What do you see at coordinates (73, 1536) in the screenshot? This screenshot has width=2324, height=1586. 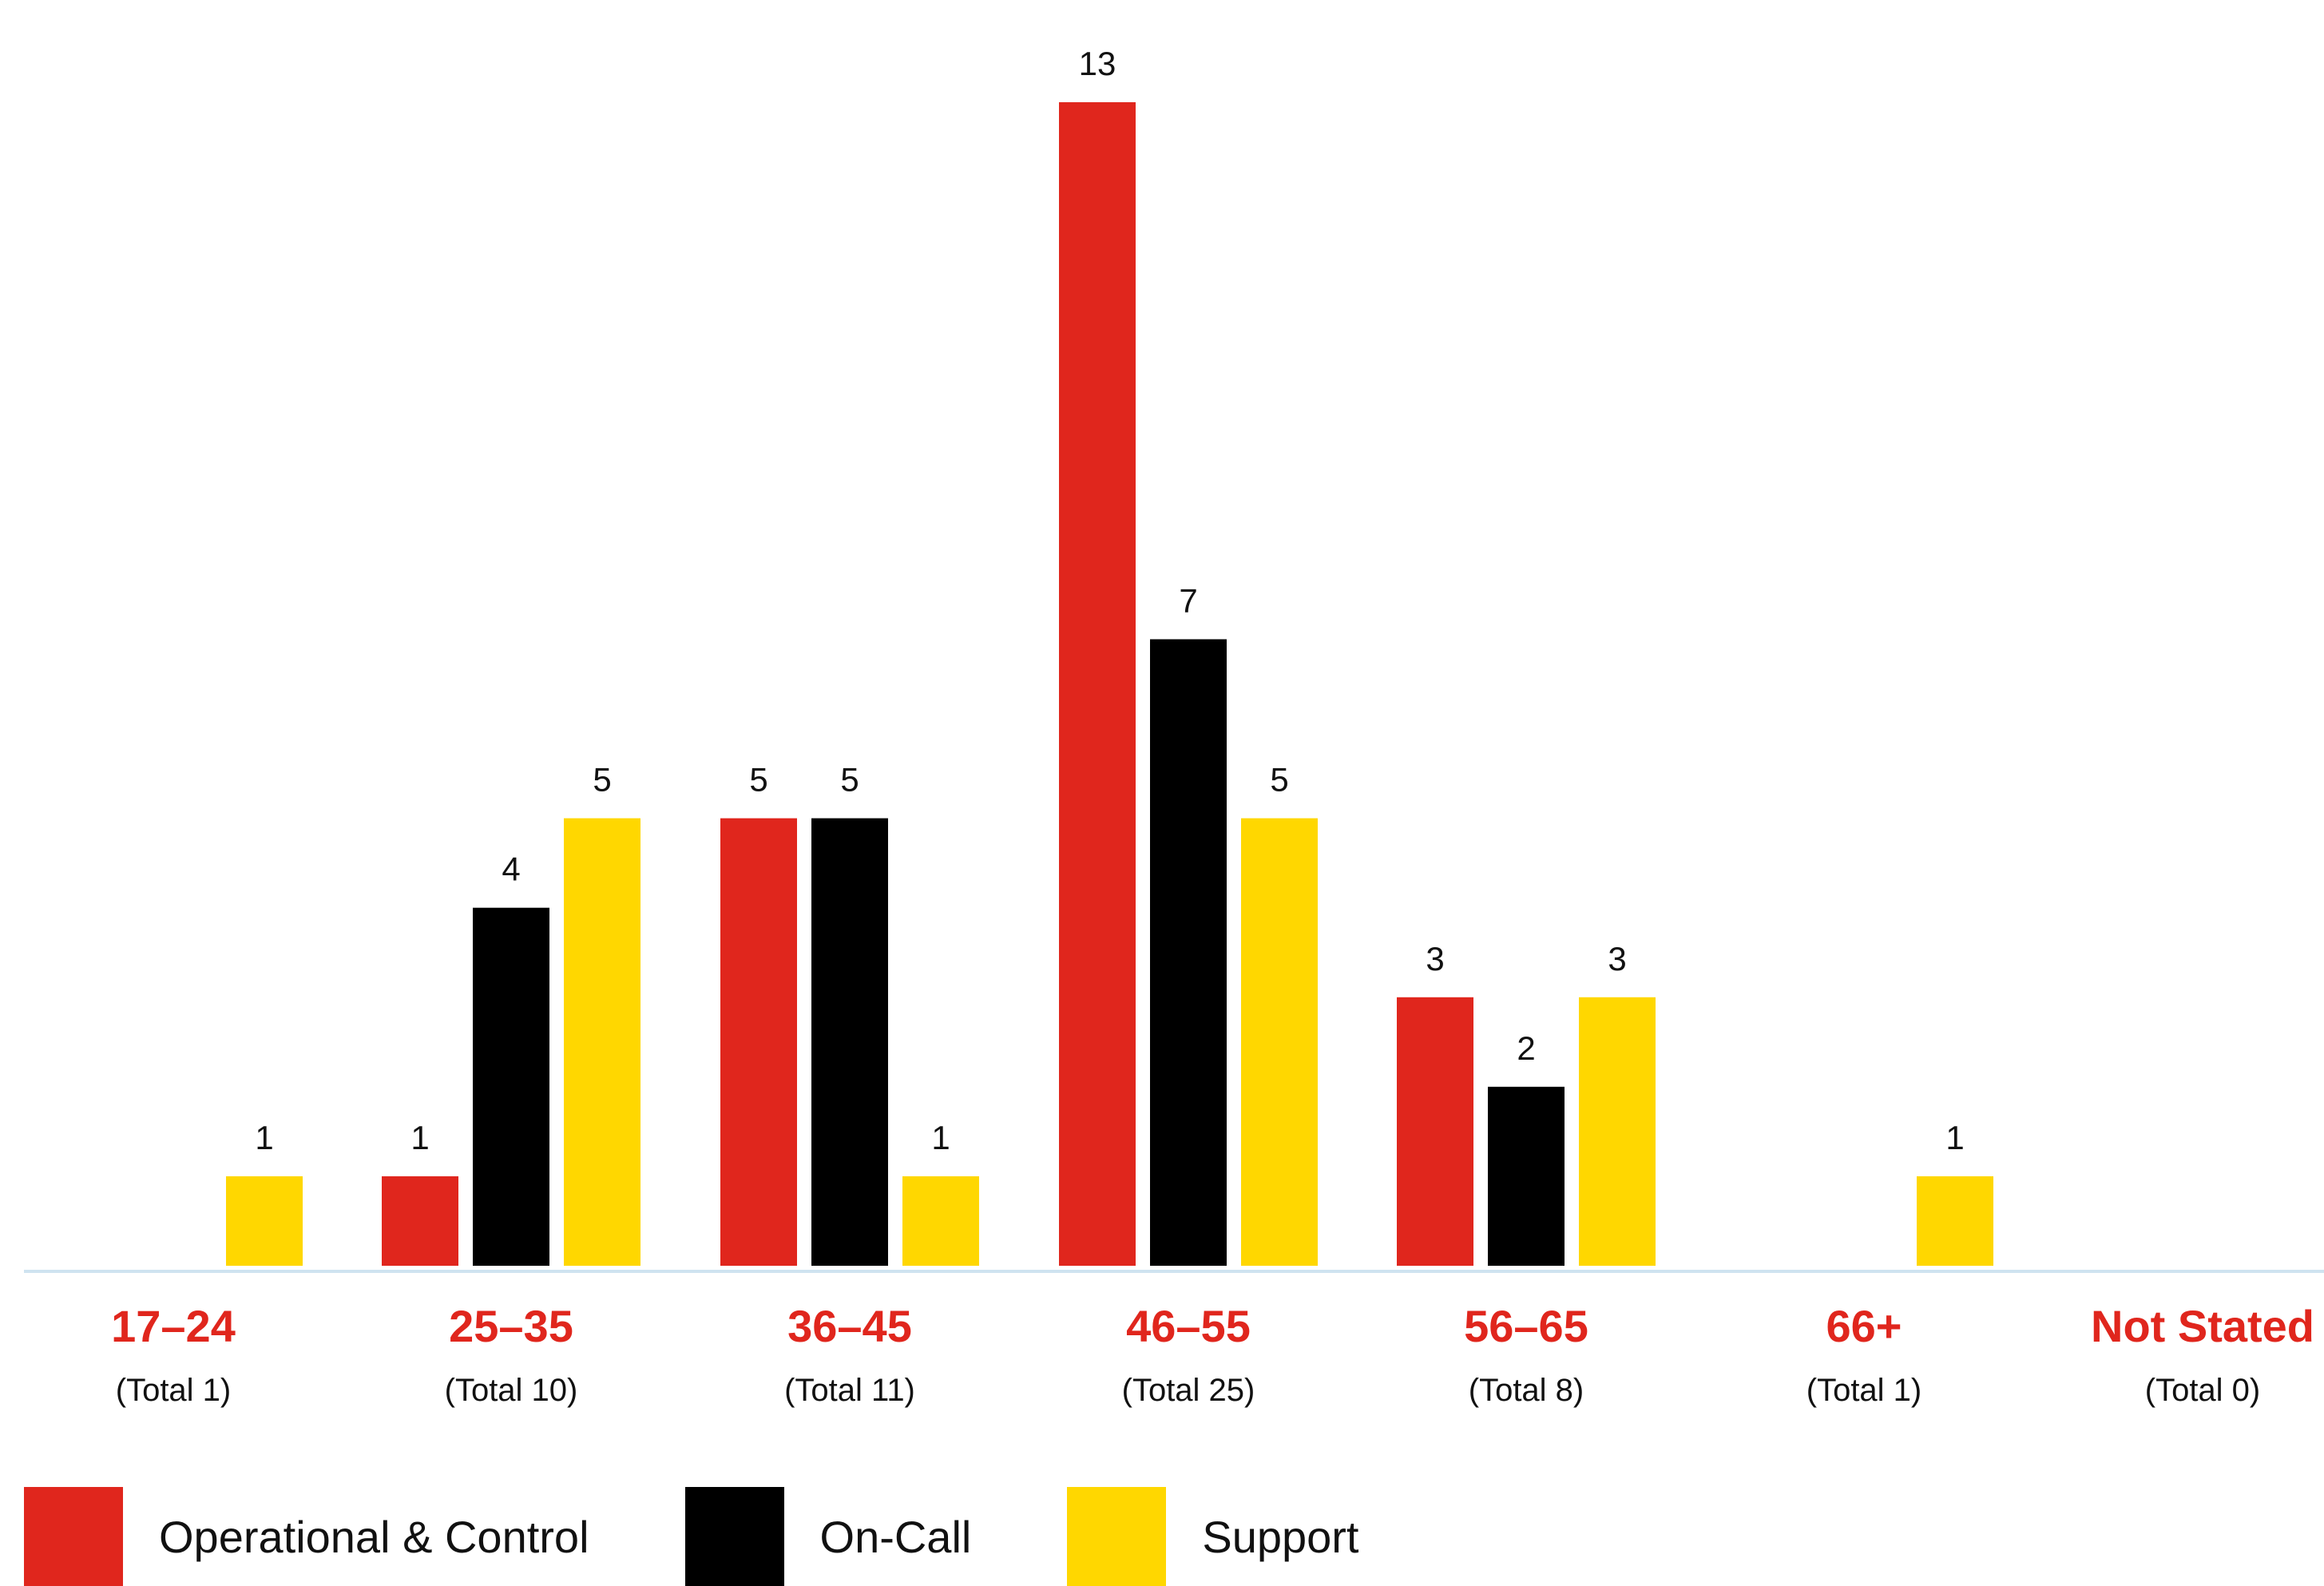 I see `legend-swatch-operational-control` at bounding box center [73, 1536].